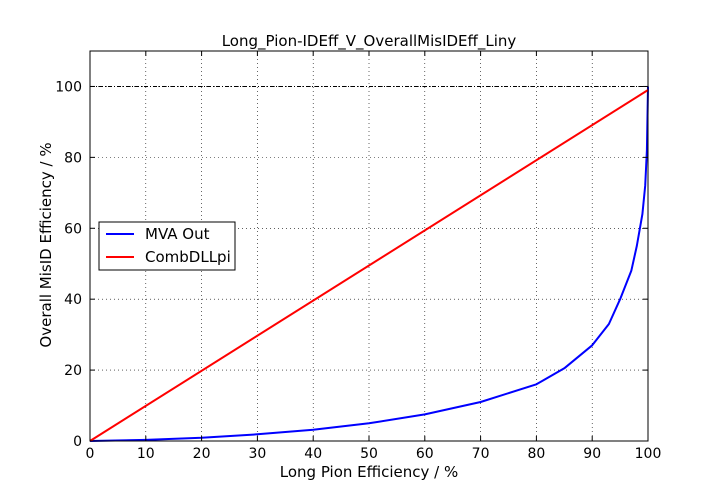 Image resolution: width=720 pixels, height=504 pixels. Describe the element at coordinates (369, 454) in the screenshot. I see `x-tick-label: 50` at that location.